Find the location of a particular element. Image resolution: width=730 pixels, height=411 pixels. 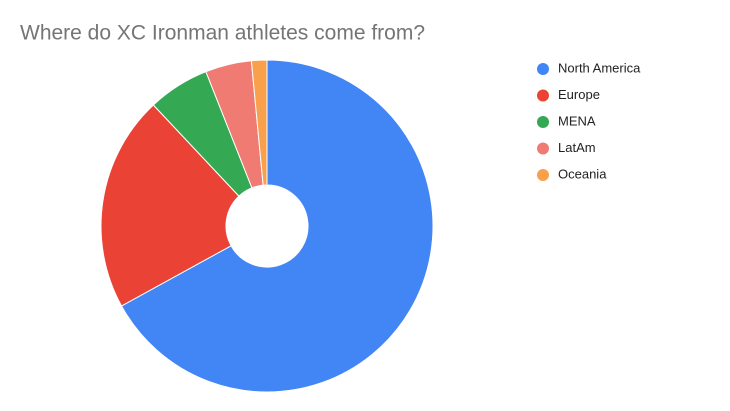

legend-label: LatAm is located at coordinates (577, 147).